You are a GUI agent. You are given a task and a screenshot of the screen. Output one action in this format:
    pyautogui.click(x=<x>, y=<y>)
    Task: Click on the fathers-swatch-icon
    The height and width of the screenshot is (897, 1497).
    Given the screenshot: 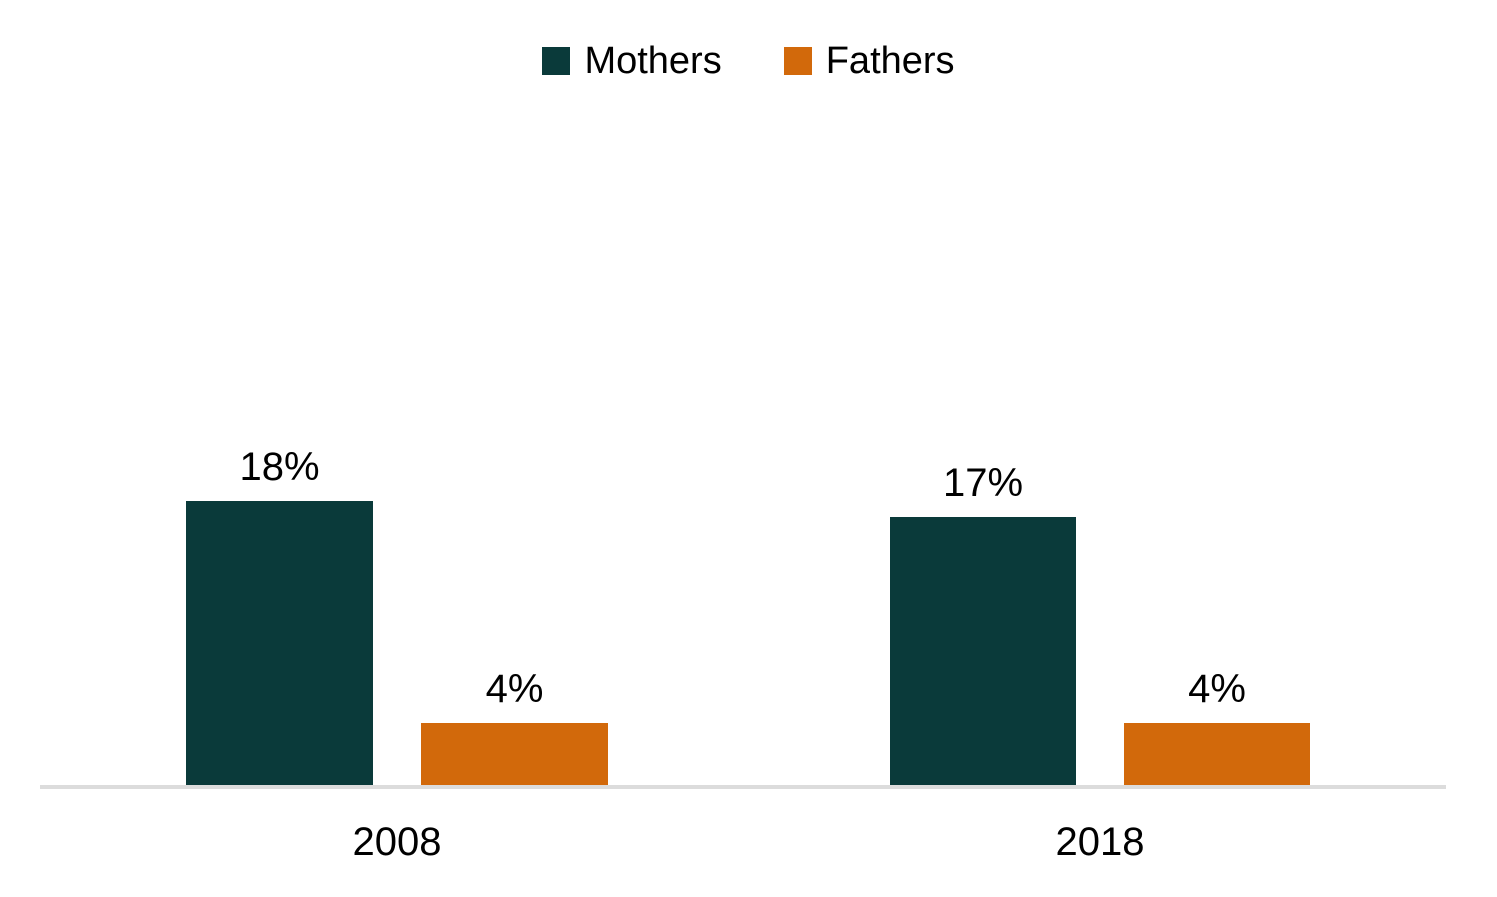 What is the action you would take?
    pyautogui.click(x=797, y=61)
    